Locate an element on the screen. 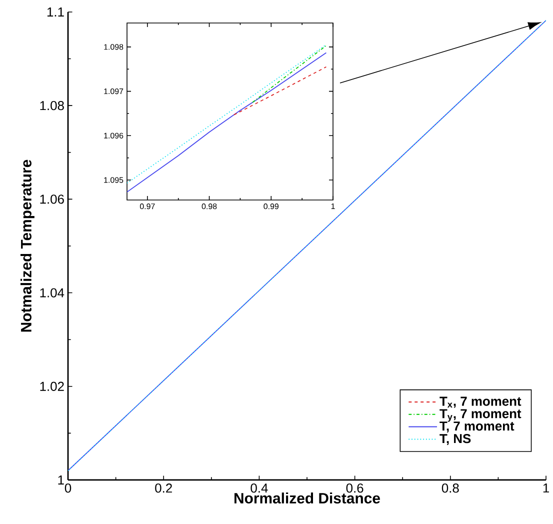  x-tick-label: 0.8 is located at coordinates (450, 488).